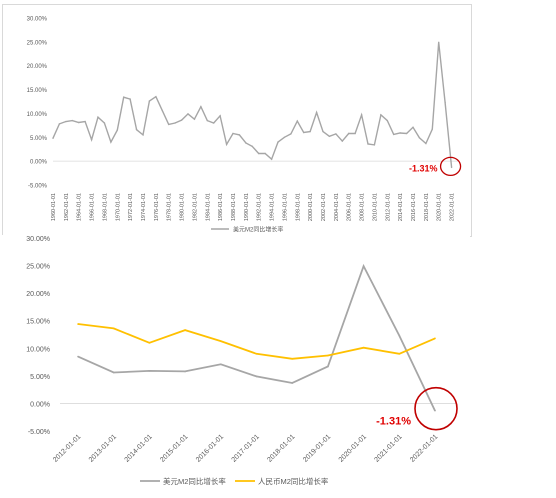  Describe the element at coordinates (144, 207) in the screenshot. I see `x-tick-label: 1974-01-01` at that location.